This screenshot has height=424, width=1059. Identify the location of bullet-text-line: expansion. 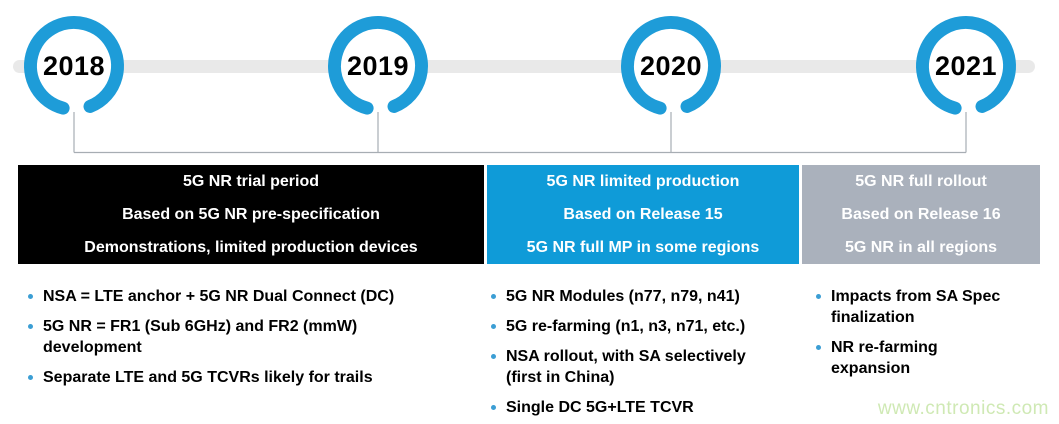
(871, 368).